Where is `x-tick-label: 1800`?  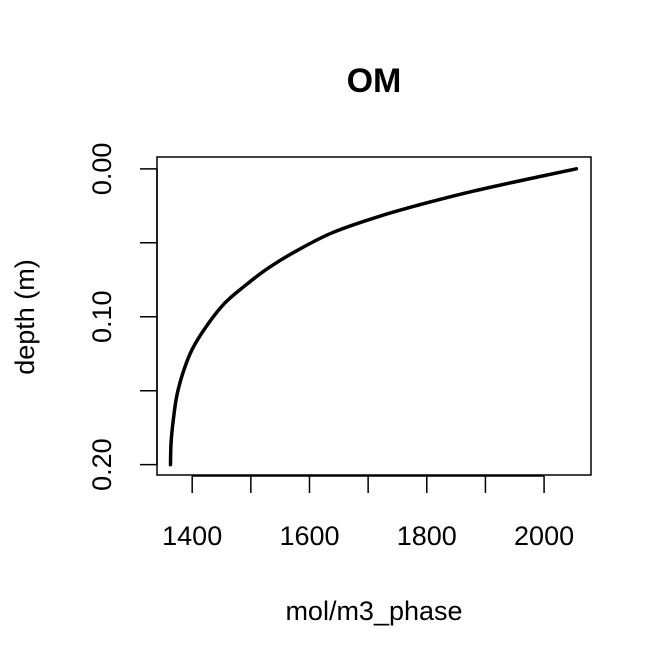
x-tick-label: 1800 is located at coordinates (427, 536).